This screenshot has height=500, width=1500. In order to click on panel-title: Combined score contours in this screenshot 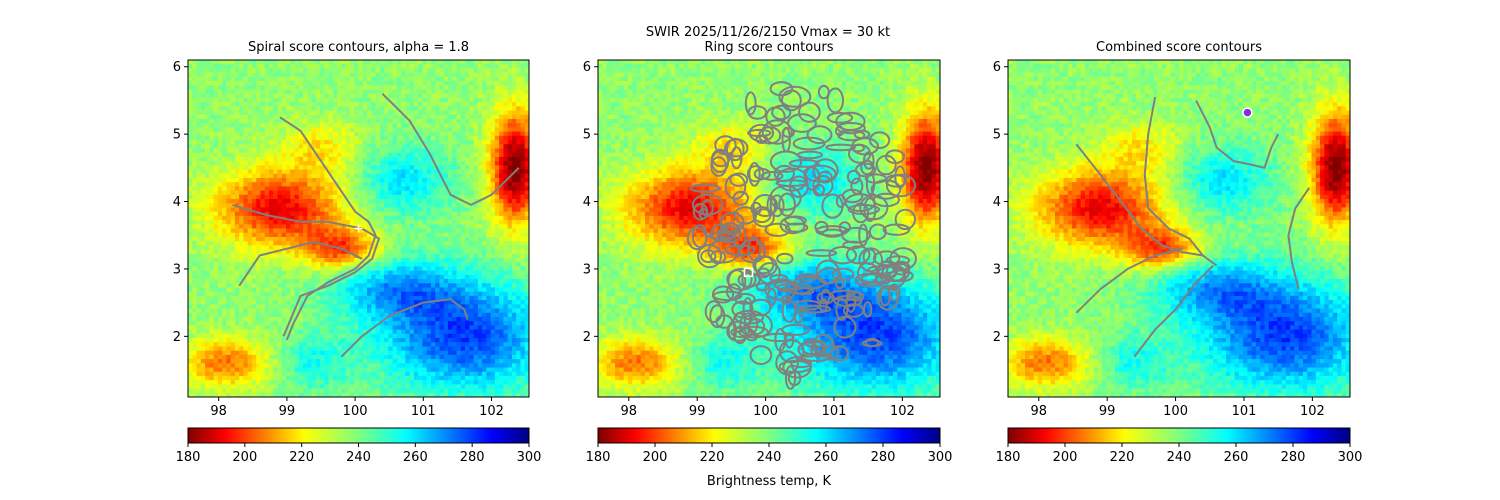, I will do `click(1179, 47)`.